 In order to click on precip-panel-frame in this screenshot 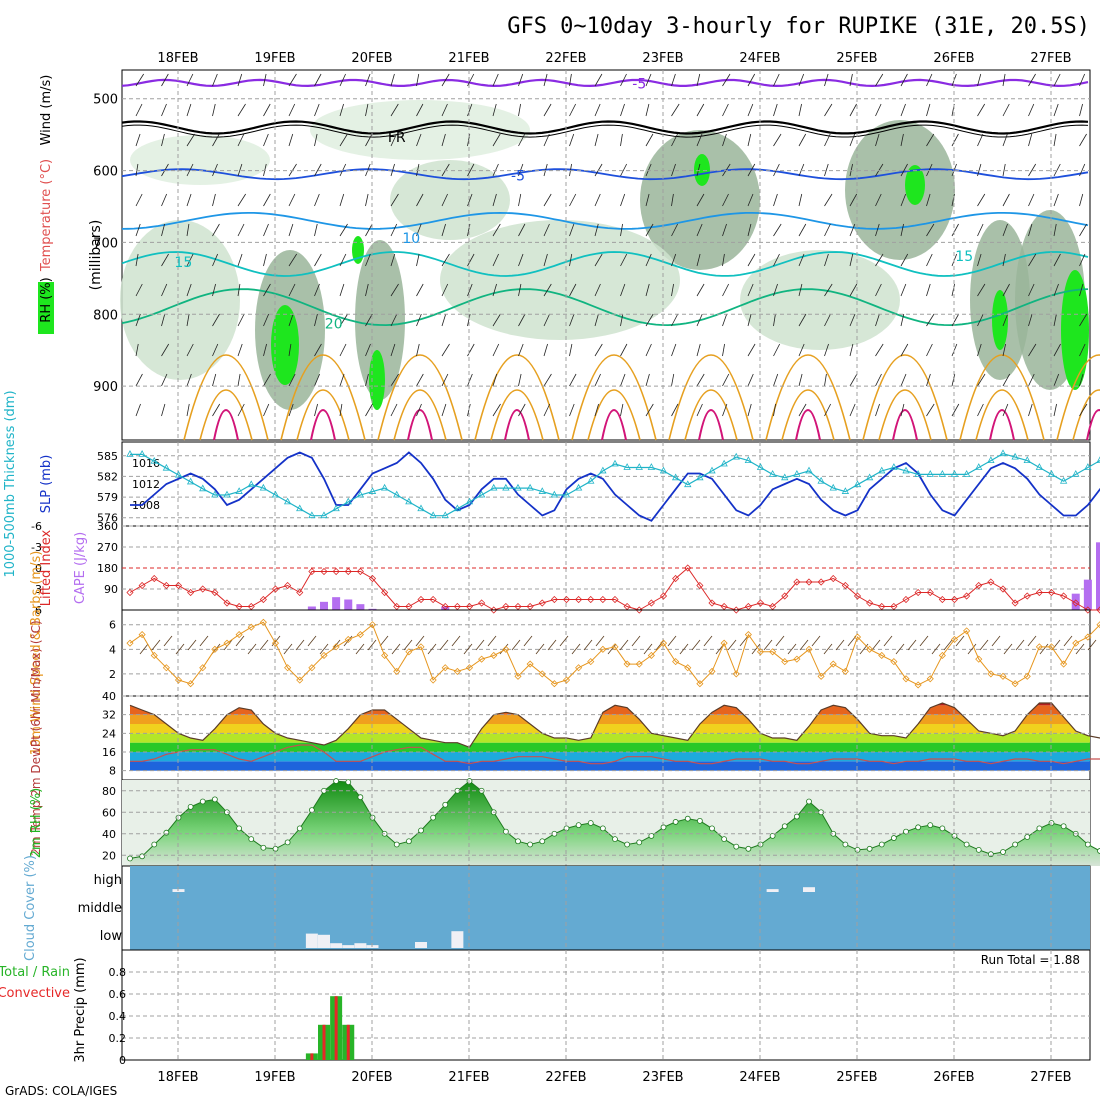, I will do `click(606, 1005)`.